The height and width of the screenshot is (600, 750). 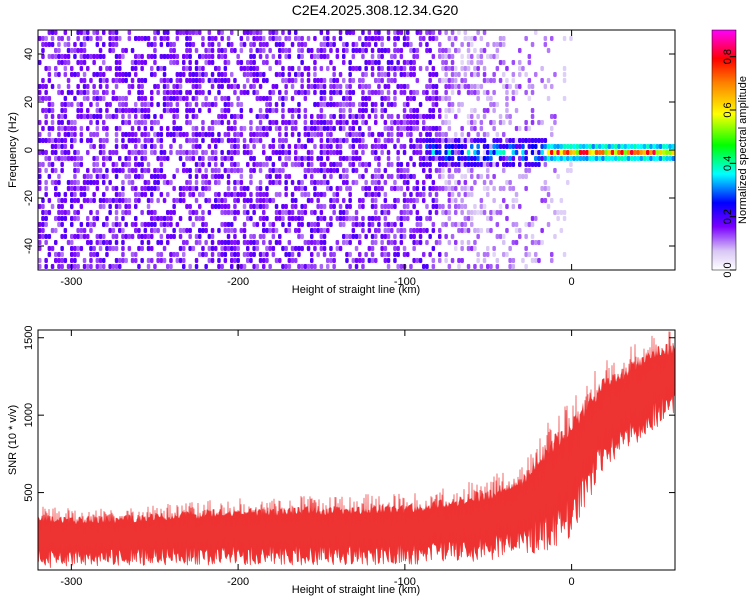 What do you see at coordinates (29, 492) in the screenshot?
I see `y-tick-label: 500` at bounding box center [29, 492].